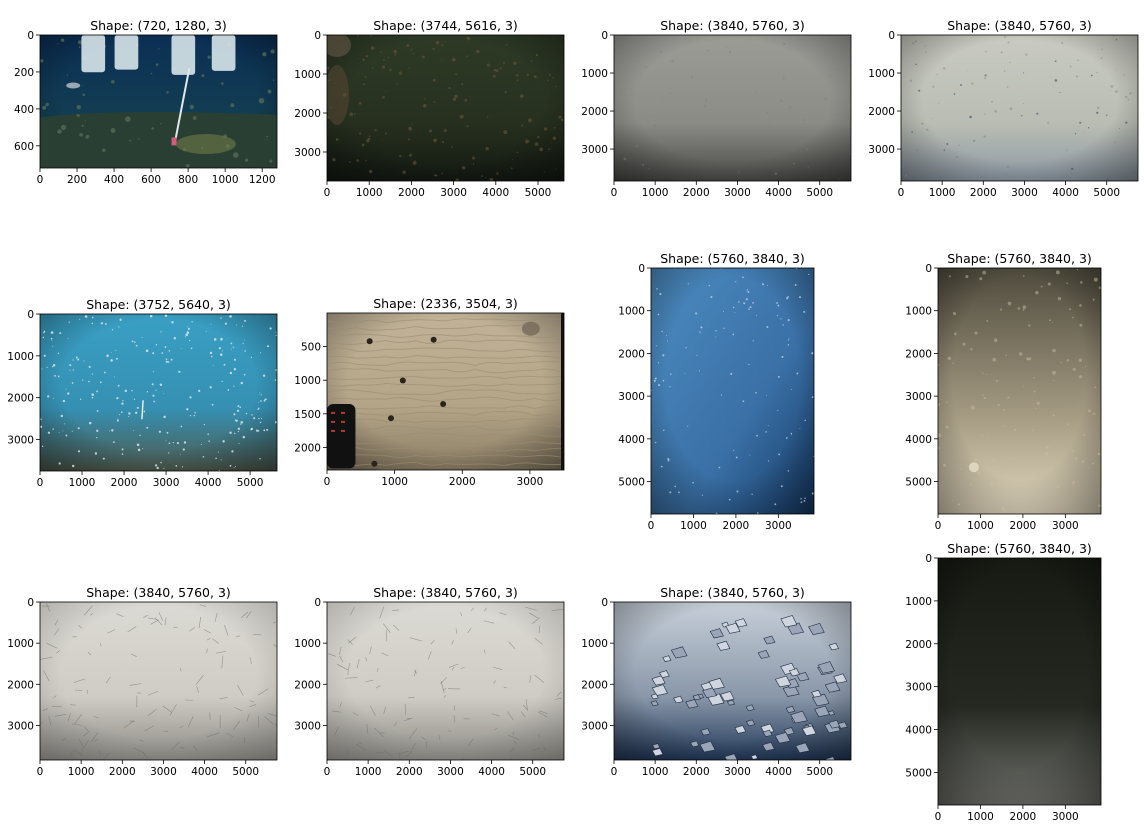 This screenshot has width=1144, height=828. What do you see at coordinates (445, 303) in the screenshot?
I see `subplot-title: Shape: (2336, 3504, 3)` at bounding box center [445, 303].